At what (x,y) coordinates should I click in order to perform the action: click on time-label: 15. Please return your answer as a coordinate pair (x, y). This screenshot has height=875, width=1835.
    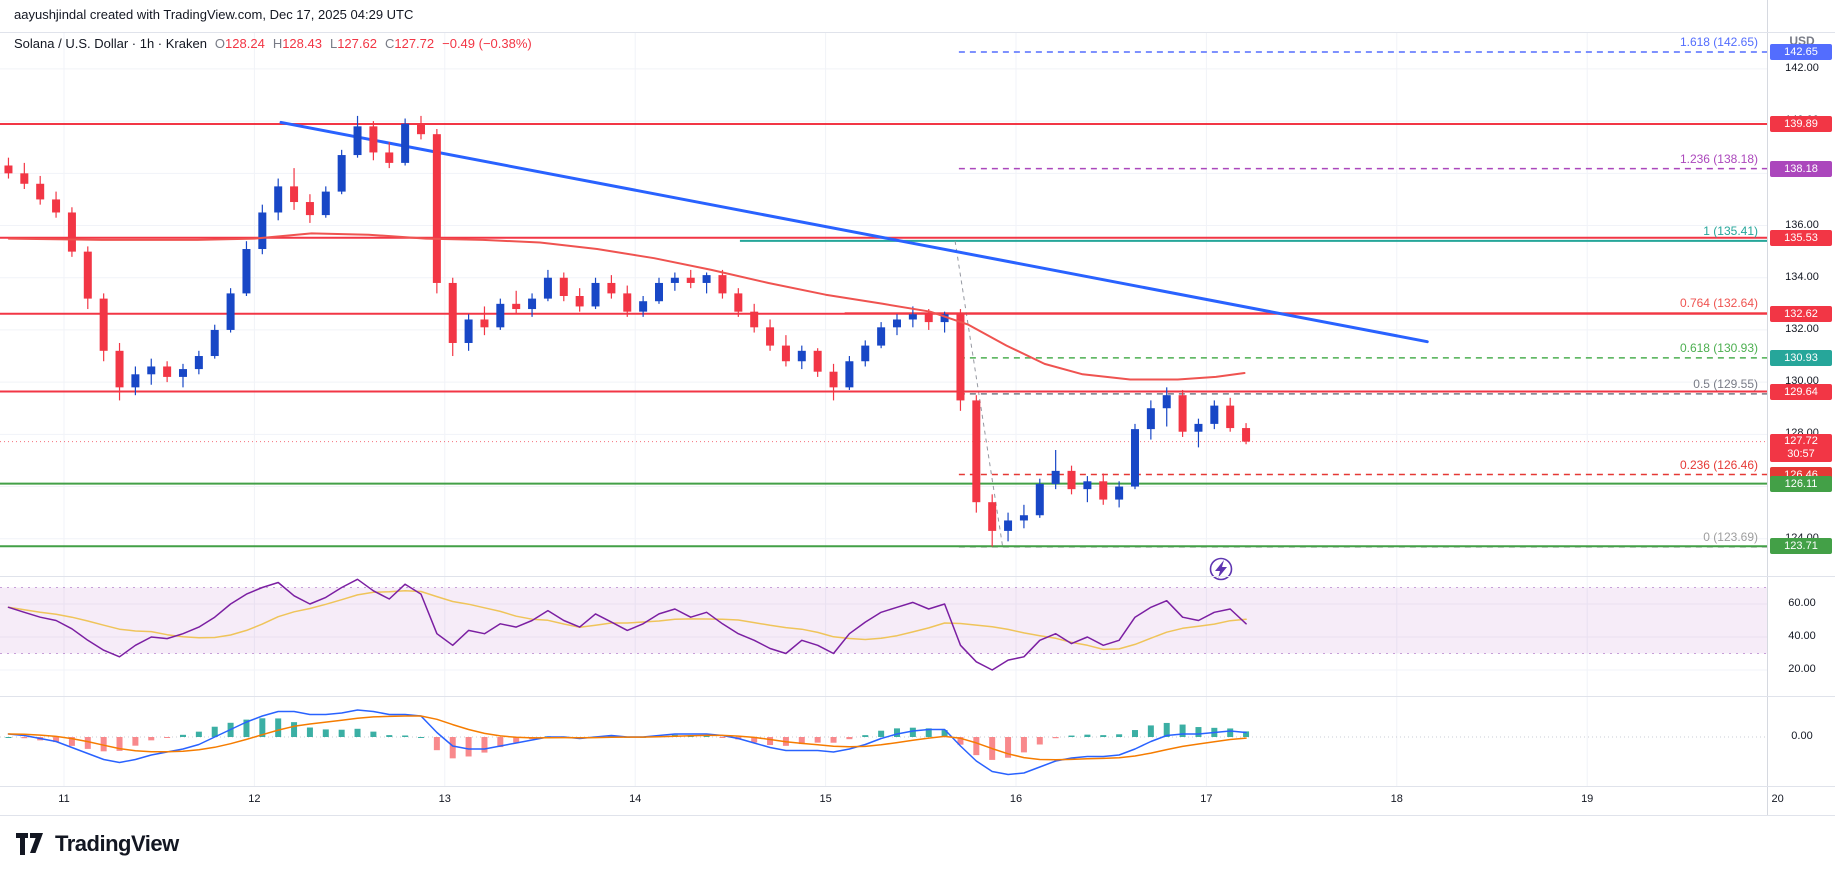
    Looking at the image, I should click on (825, 799).